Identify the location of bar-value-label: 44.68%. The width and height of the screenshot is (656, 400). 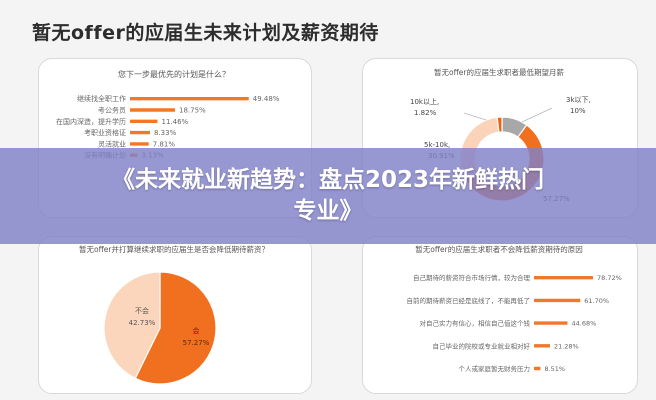
(584, 324).